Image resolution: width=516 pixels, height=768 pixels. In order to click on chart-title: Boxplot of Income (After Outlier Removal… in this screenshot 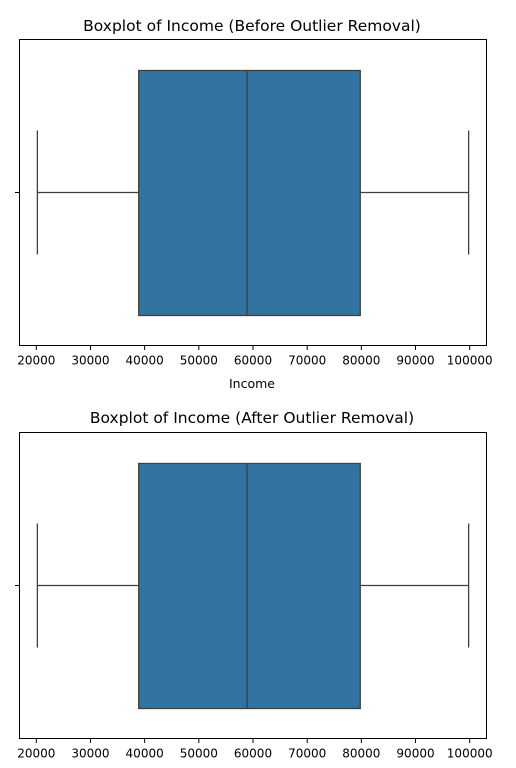, I will do `click(252, 418)`.